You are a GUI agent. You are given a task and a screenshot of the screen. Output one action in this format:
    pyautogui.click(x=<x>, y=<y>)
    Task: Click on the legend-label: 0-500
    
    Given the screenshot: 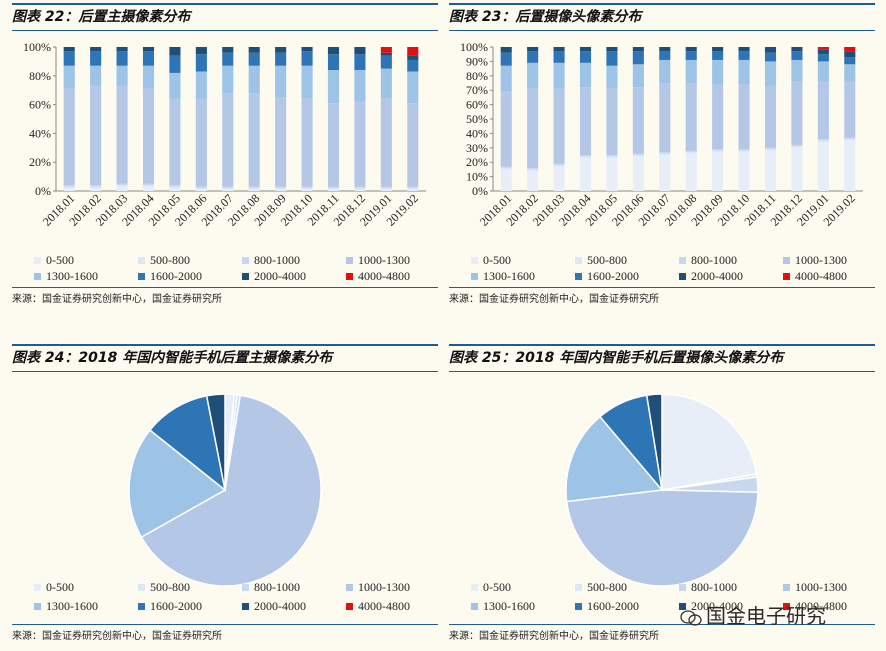 What is the action you would take?
    pyautogui.click(x=60, y=260)
    